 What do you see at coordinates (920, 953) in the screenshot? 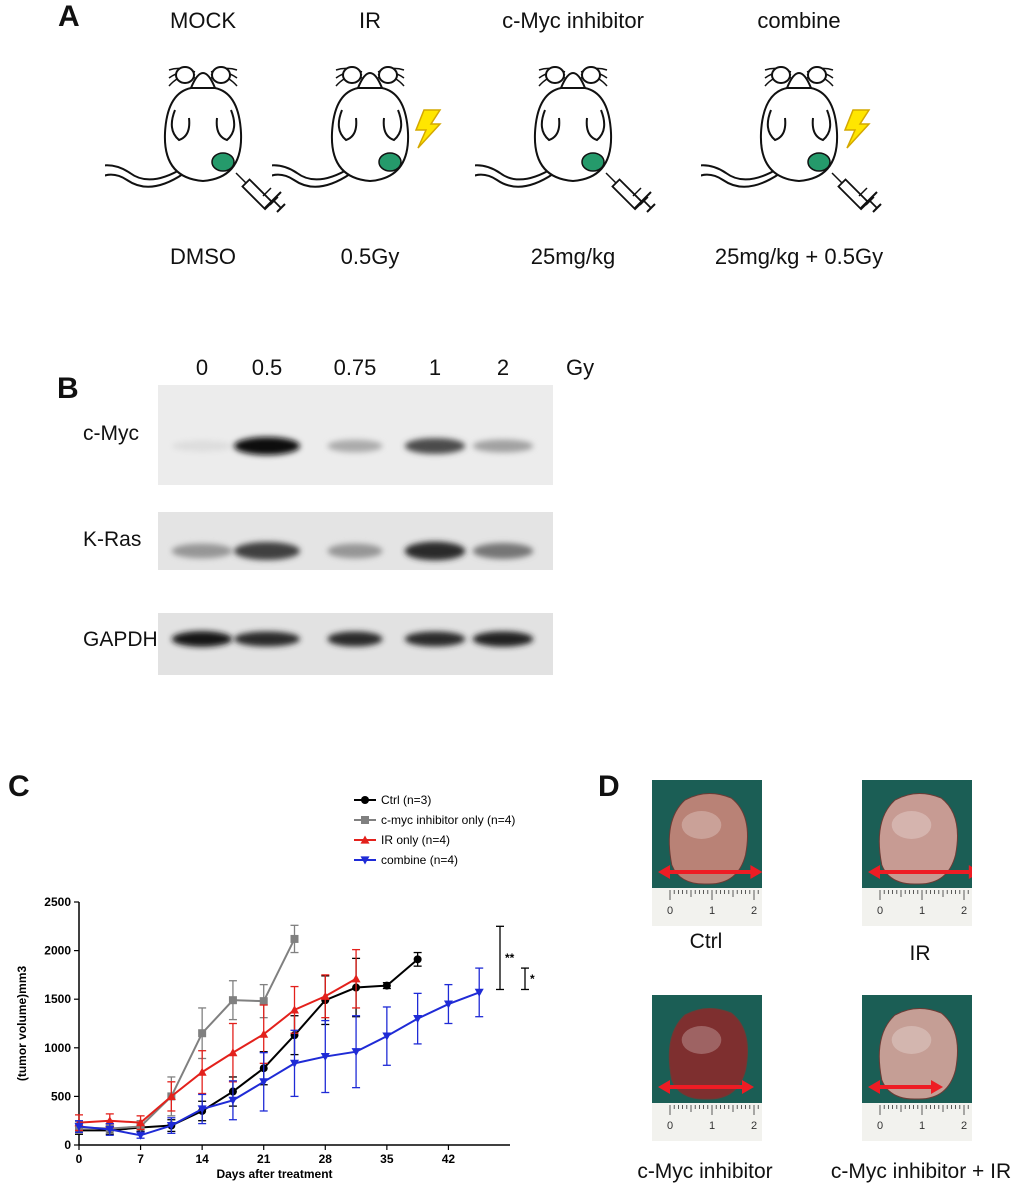
I see `photo-caption: IR` at bounding box center [920, 953].